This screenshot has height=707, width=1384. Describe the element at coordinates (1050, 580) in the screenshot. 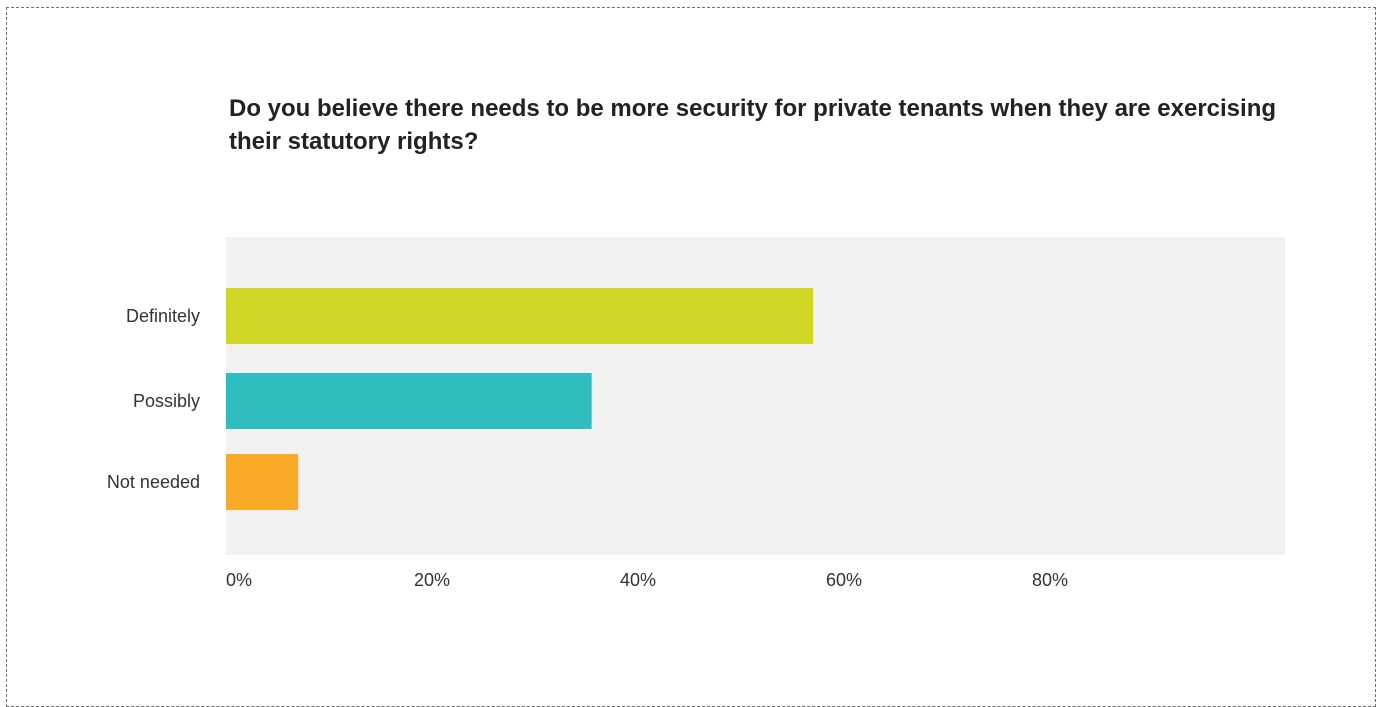

I see `x-tick-label: 80%` at that location.